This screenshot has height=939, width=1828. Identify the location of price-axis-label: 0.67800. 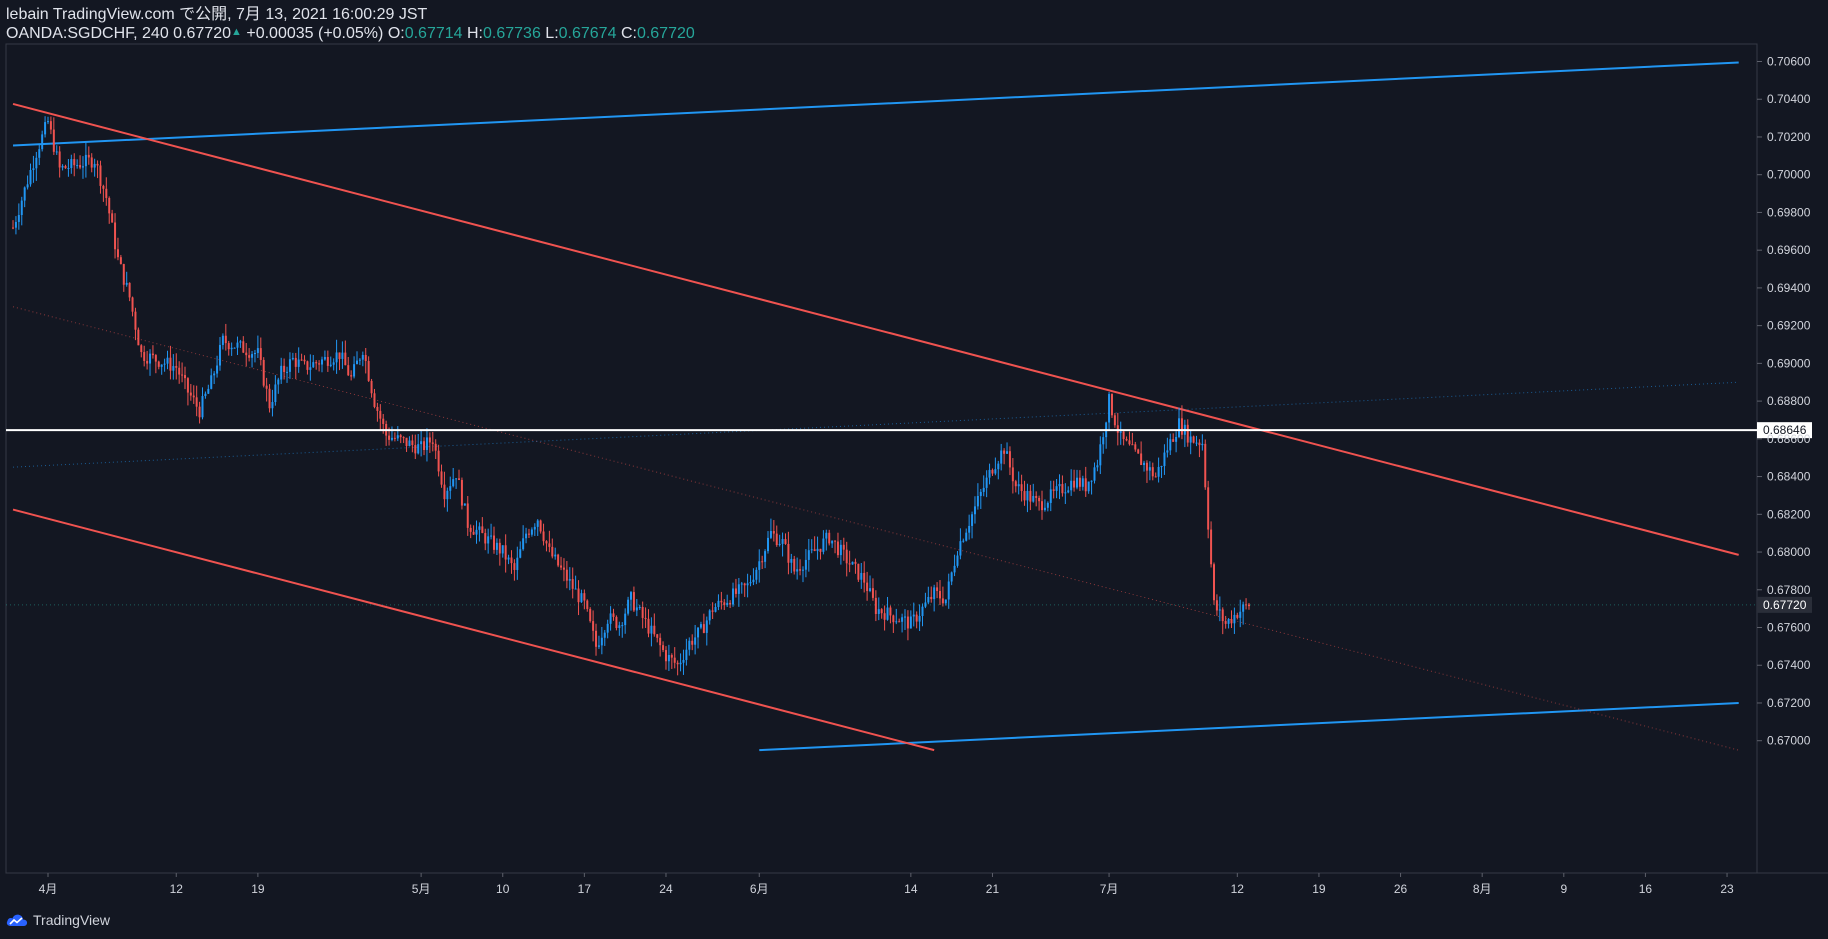
(1789, 590).